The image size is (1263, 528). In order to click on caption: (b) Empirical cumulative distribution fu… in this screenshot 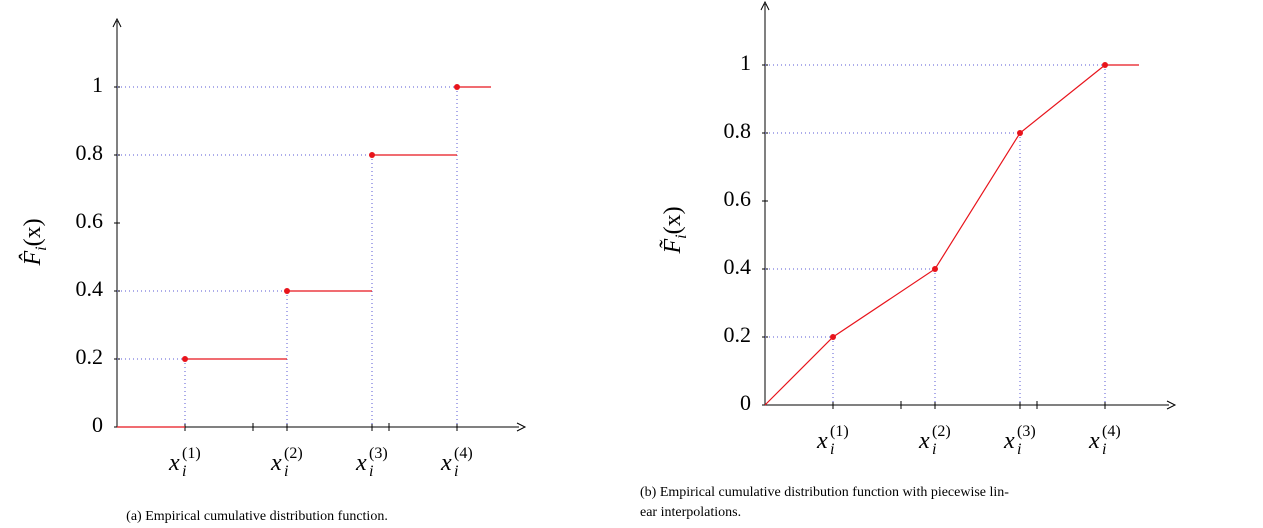, I will do `click(824, 492)`.